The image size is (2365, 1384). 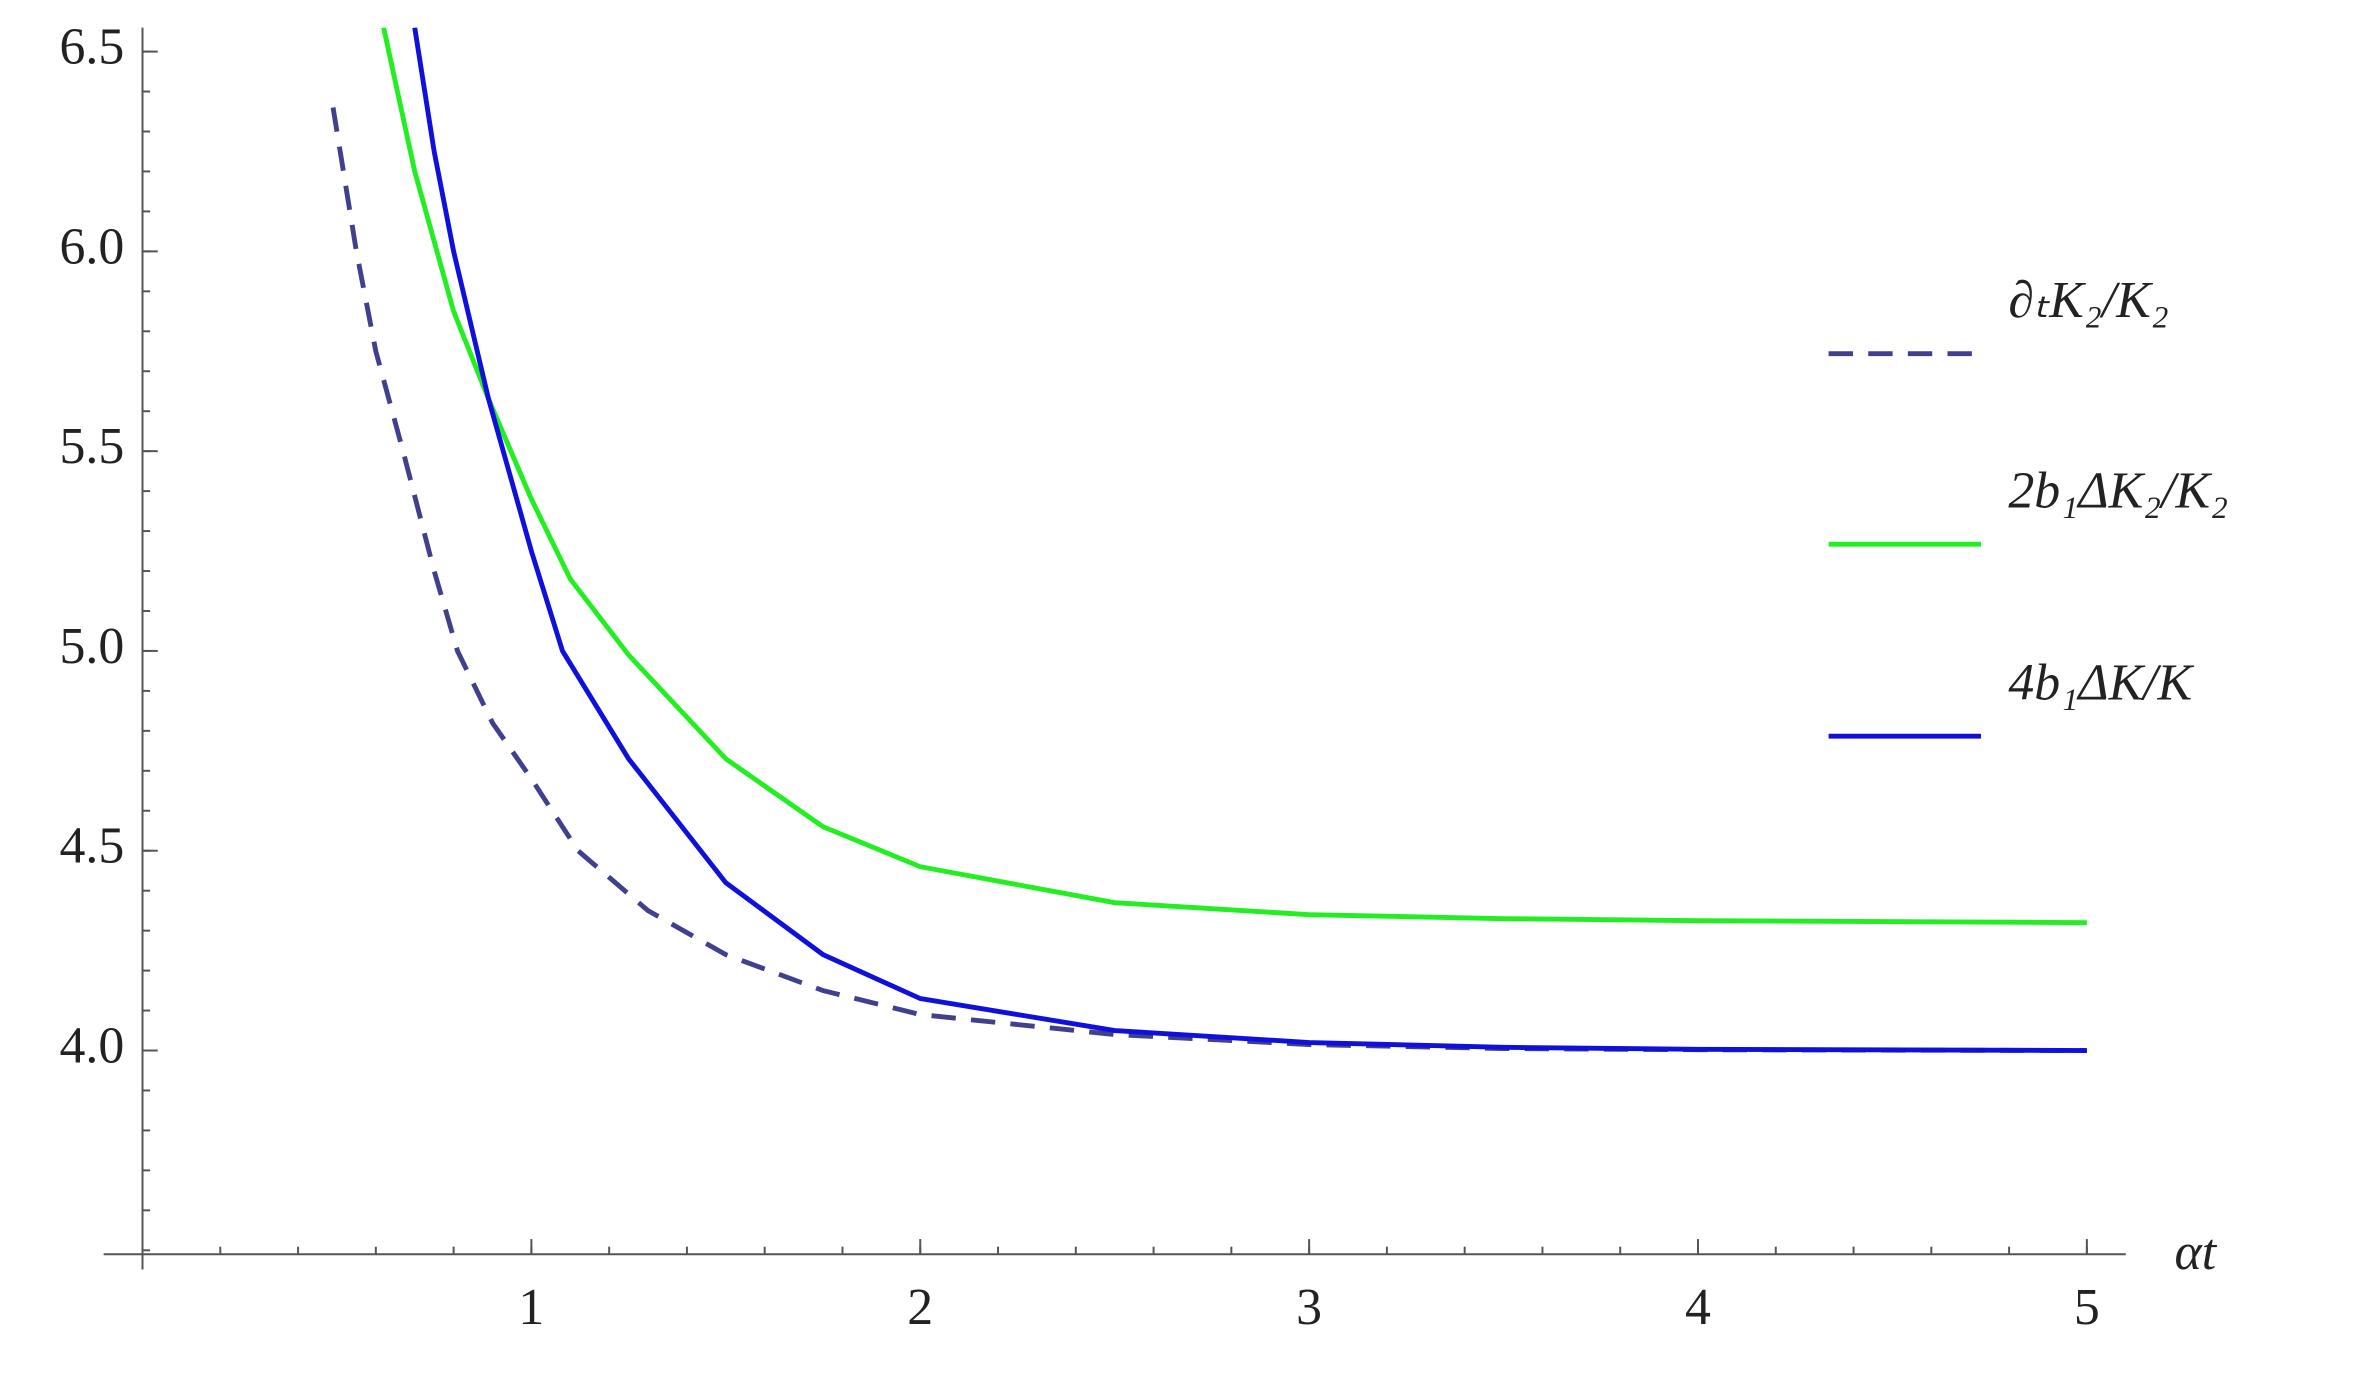 What do you see at coordinates (91, 46) in the screenshot?
I see `y-tick-label: 6.5` at bounding box center [91, 46].